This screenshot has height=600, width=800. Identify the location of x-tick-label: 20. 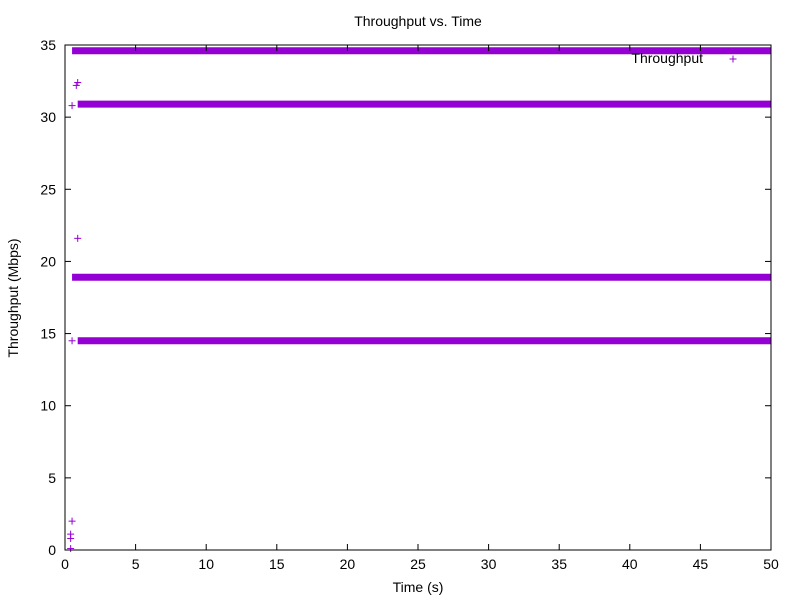
(348, 564).